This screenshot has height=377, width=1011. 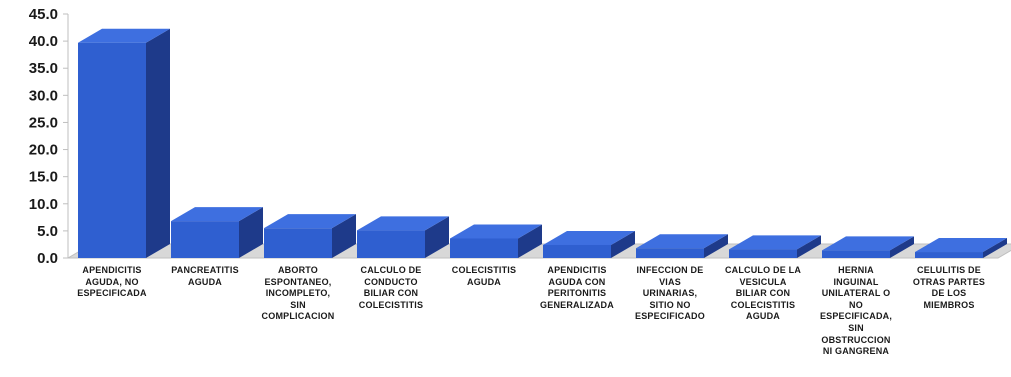 What do you see at coordinates (298, 270) in the screenshot?
I see `x-category-label-line: ABORTO` at bounding box center [298, 270].